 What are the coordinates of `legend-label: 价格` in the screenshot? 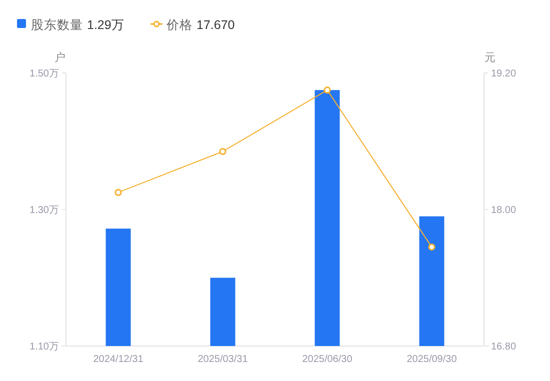 It's located at (179, 25).